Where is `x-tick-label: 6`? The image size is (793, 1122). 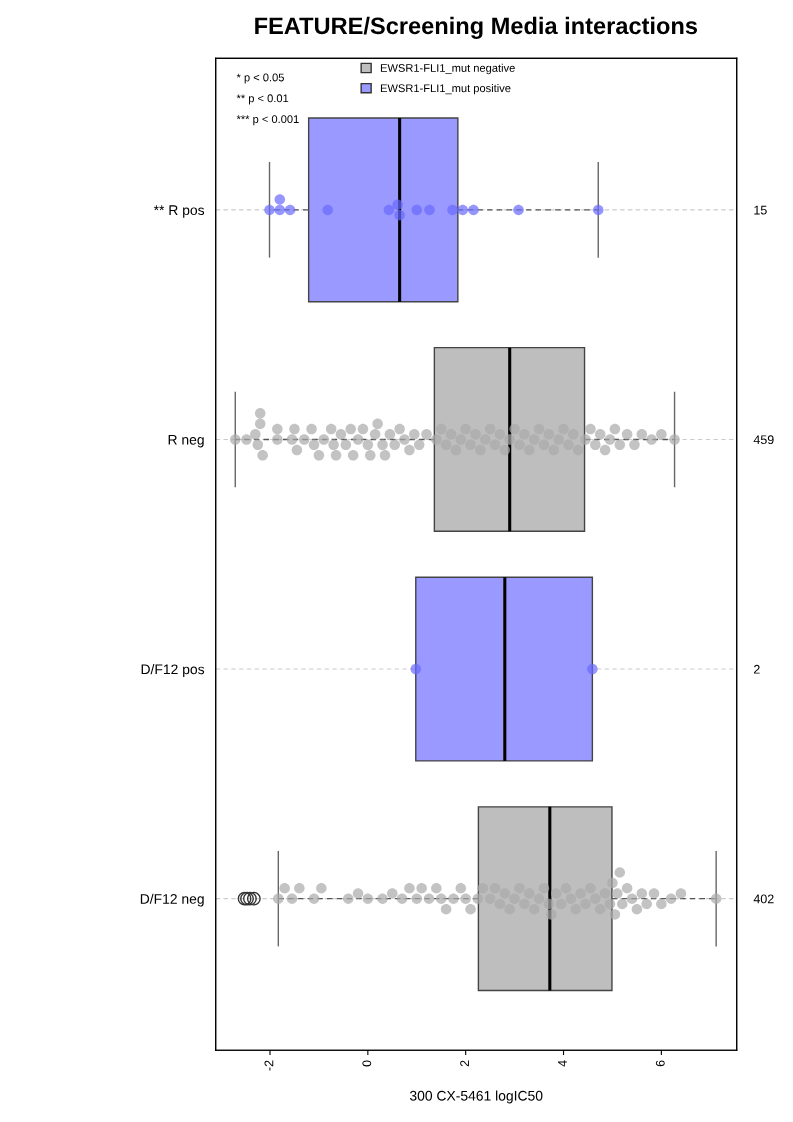
x-tick-label: 6 is located at coordinates (660, 1063).